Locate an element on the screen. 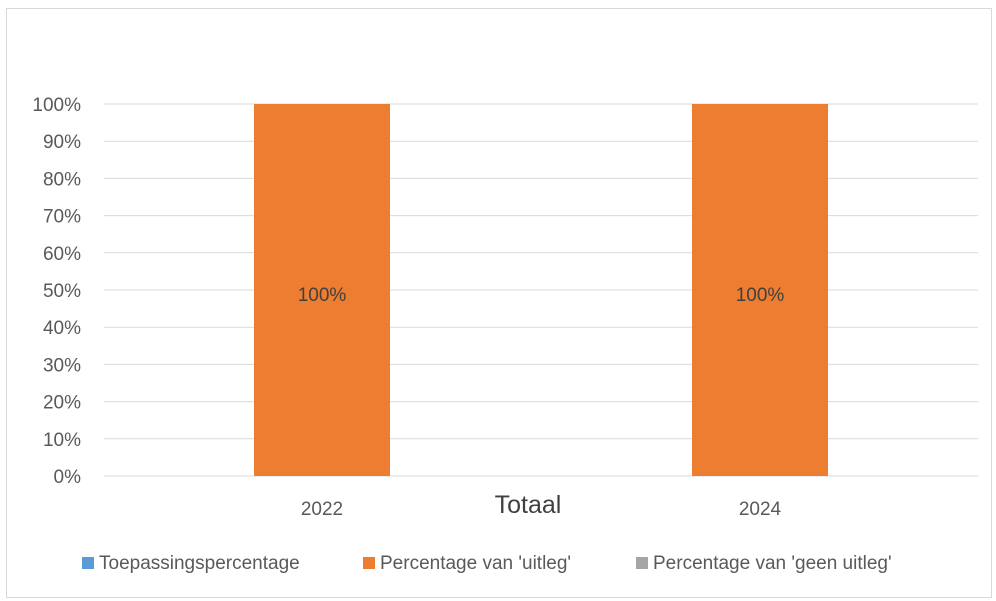  data-labels: 100% 100% is located at coordinates (541, 295).